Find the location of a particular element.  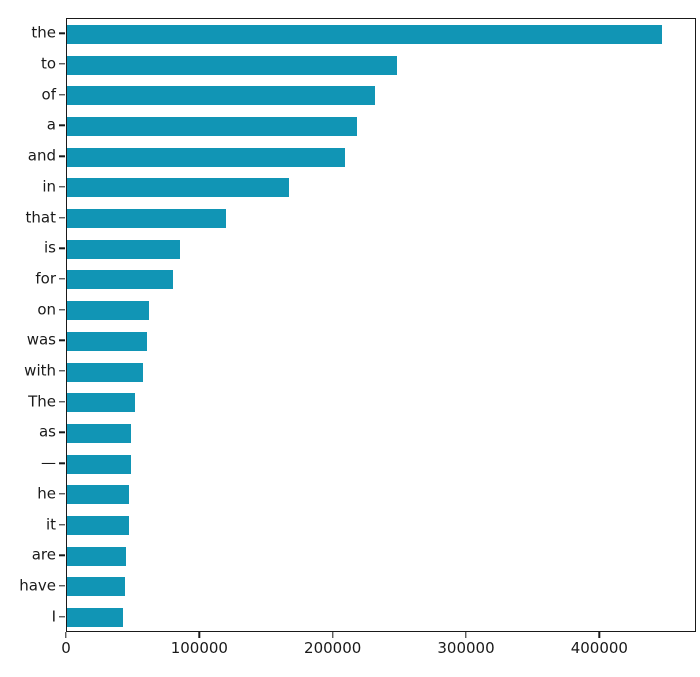

x-tick-label: 100000 is located at coordinates (199, 648).